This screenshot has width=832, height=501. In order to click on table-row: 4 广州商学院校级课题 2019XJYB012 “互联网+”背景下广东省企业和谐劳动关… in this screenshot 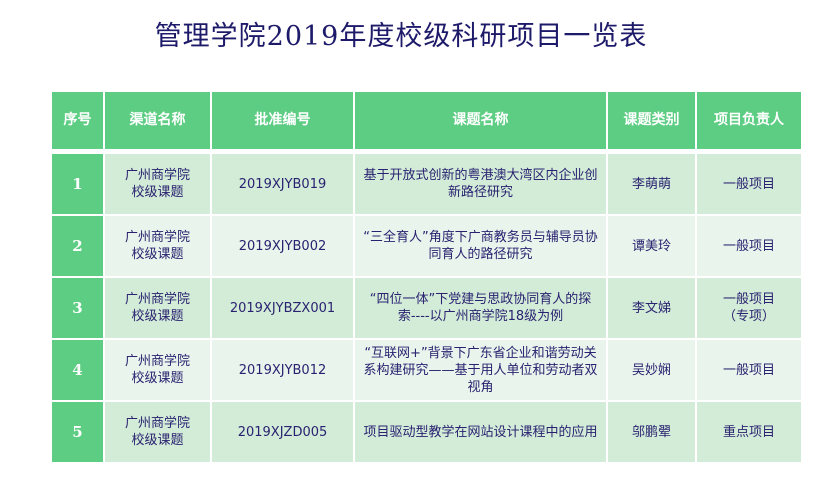, I will do `click(426, 370)`.